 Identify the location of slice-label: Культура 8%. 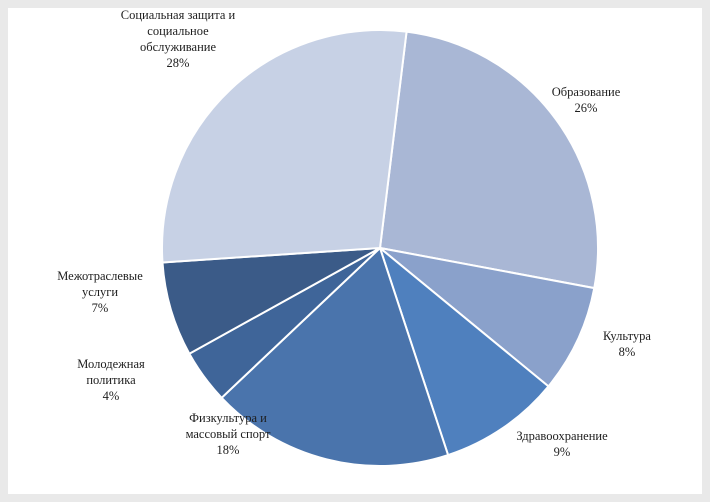
(627, 344).